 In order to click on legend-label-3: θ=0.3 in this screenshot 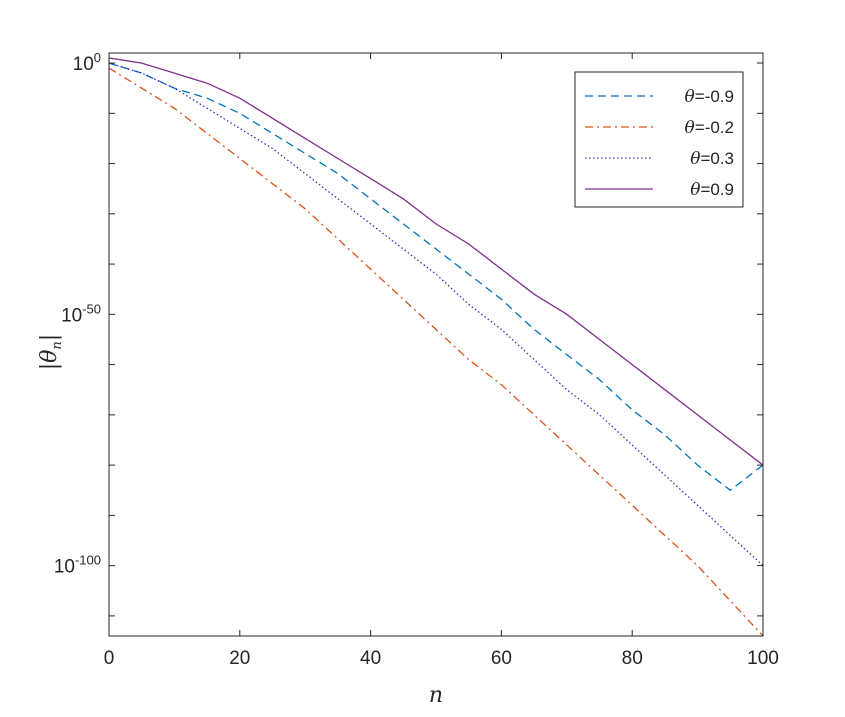, I will do `click(712, 159)`.